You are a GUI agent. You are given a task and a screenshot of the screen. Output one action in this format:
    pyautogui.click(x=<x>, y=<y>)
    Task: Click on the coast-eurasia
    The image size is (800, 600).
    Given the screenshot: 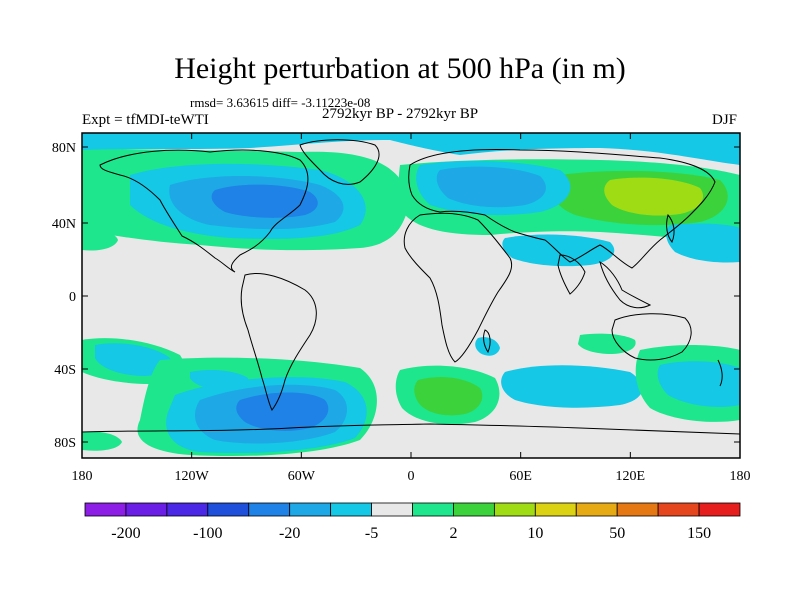 What is the action you would take?
    pyautogui.click(x=562, y=209)
    